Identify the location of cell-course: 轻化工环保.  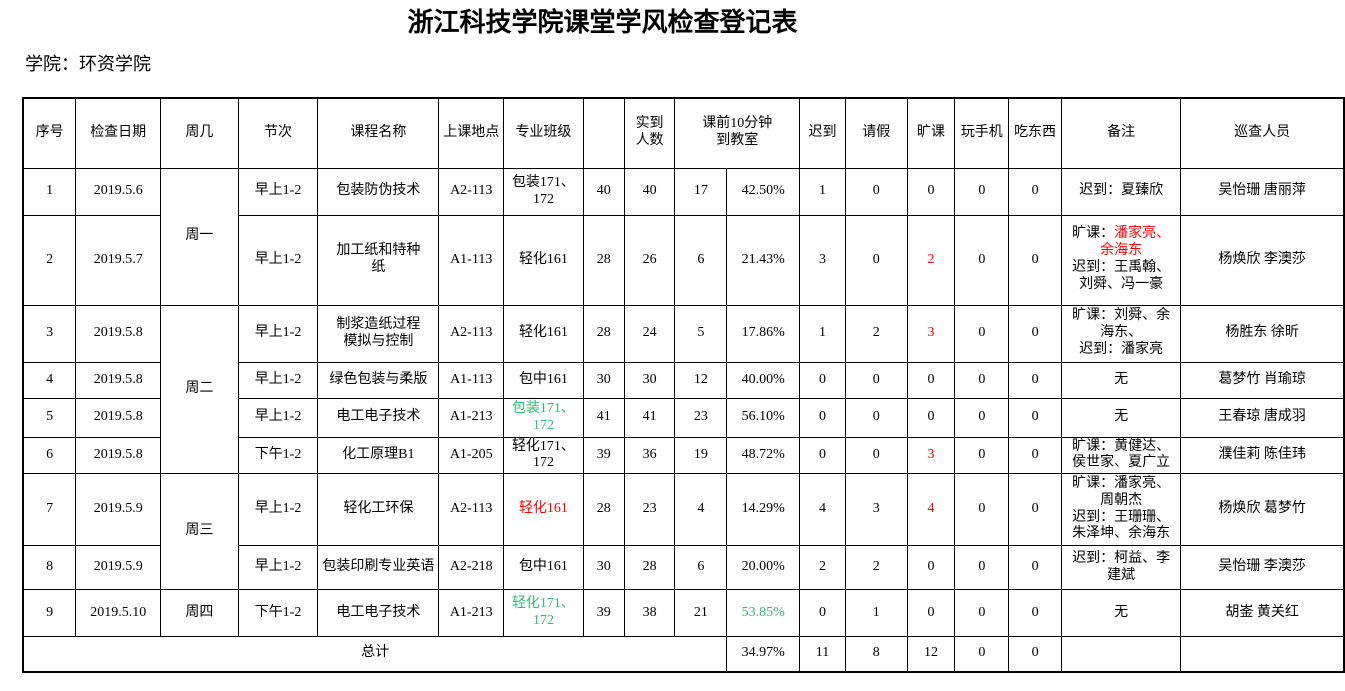
(378, 510).